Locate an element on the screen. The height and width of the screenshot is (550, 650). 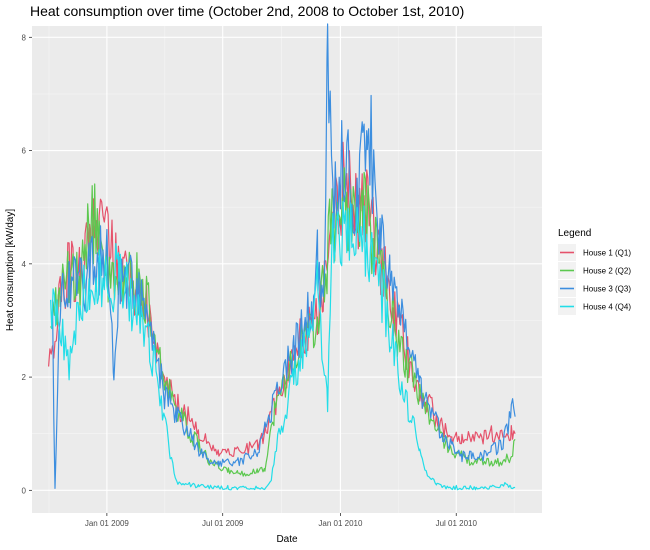
legend-label-house-4: House 4 (Q4) is located at coordinates (607, 307).